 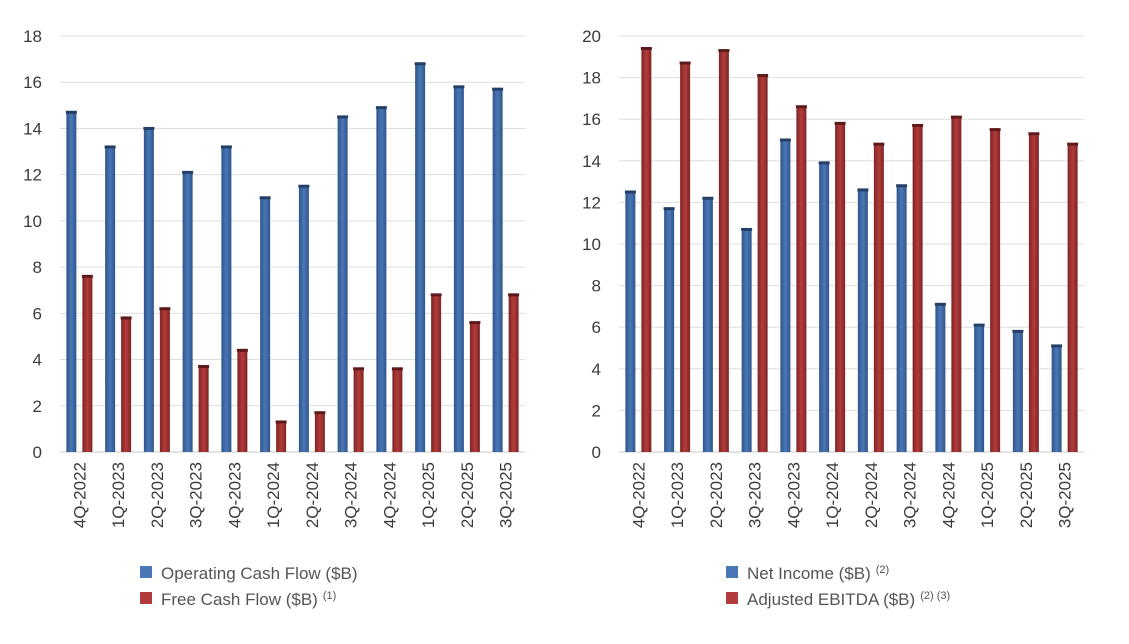 What do you see at coordinates (32, 82) in the screenshot?
I see `y-tick-label: 16` at bounding box center [32, 82].